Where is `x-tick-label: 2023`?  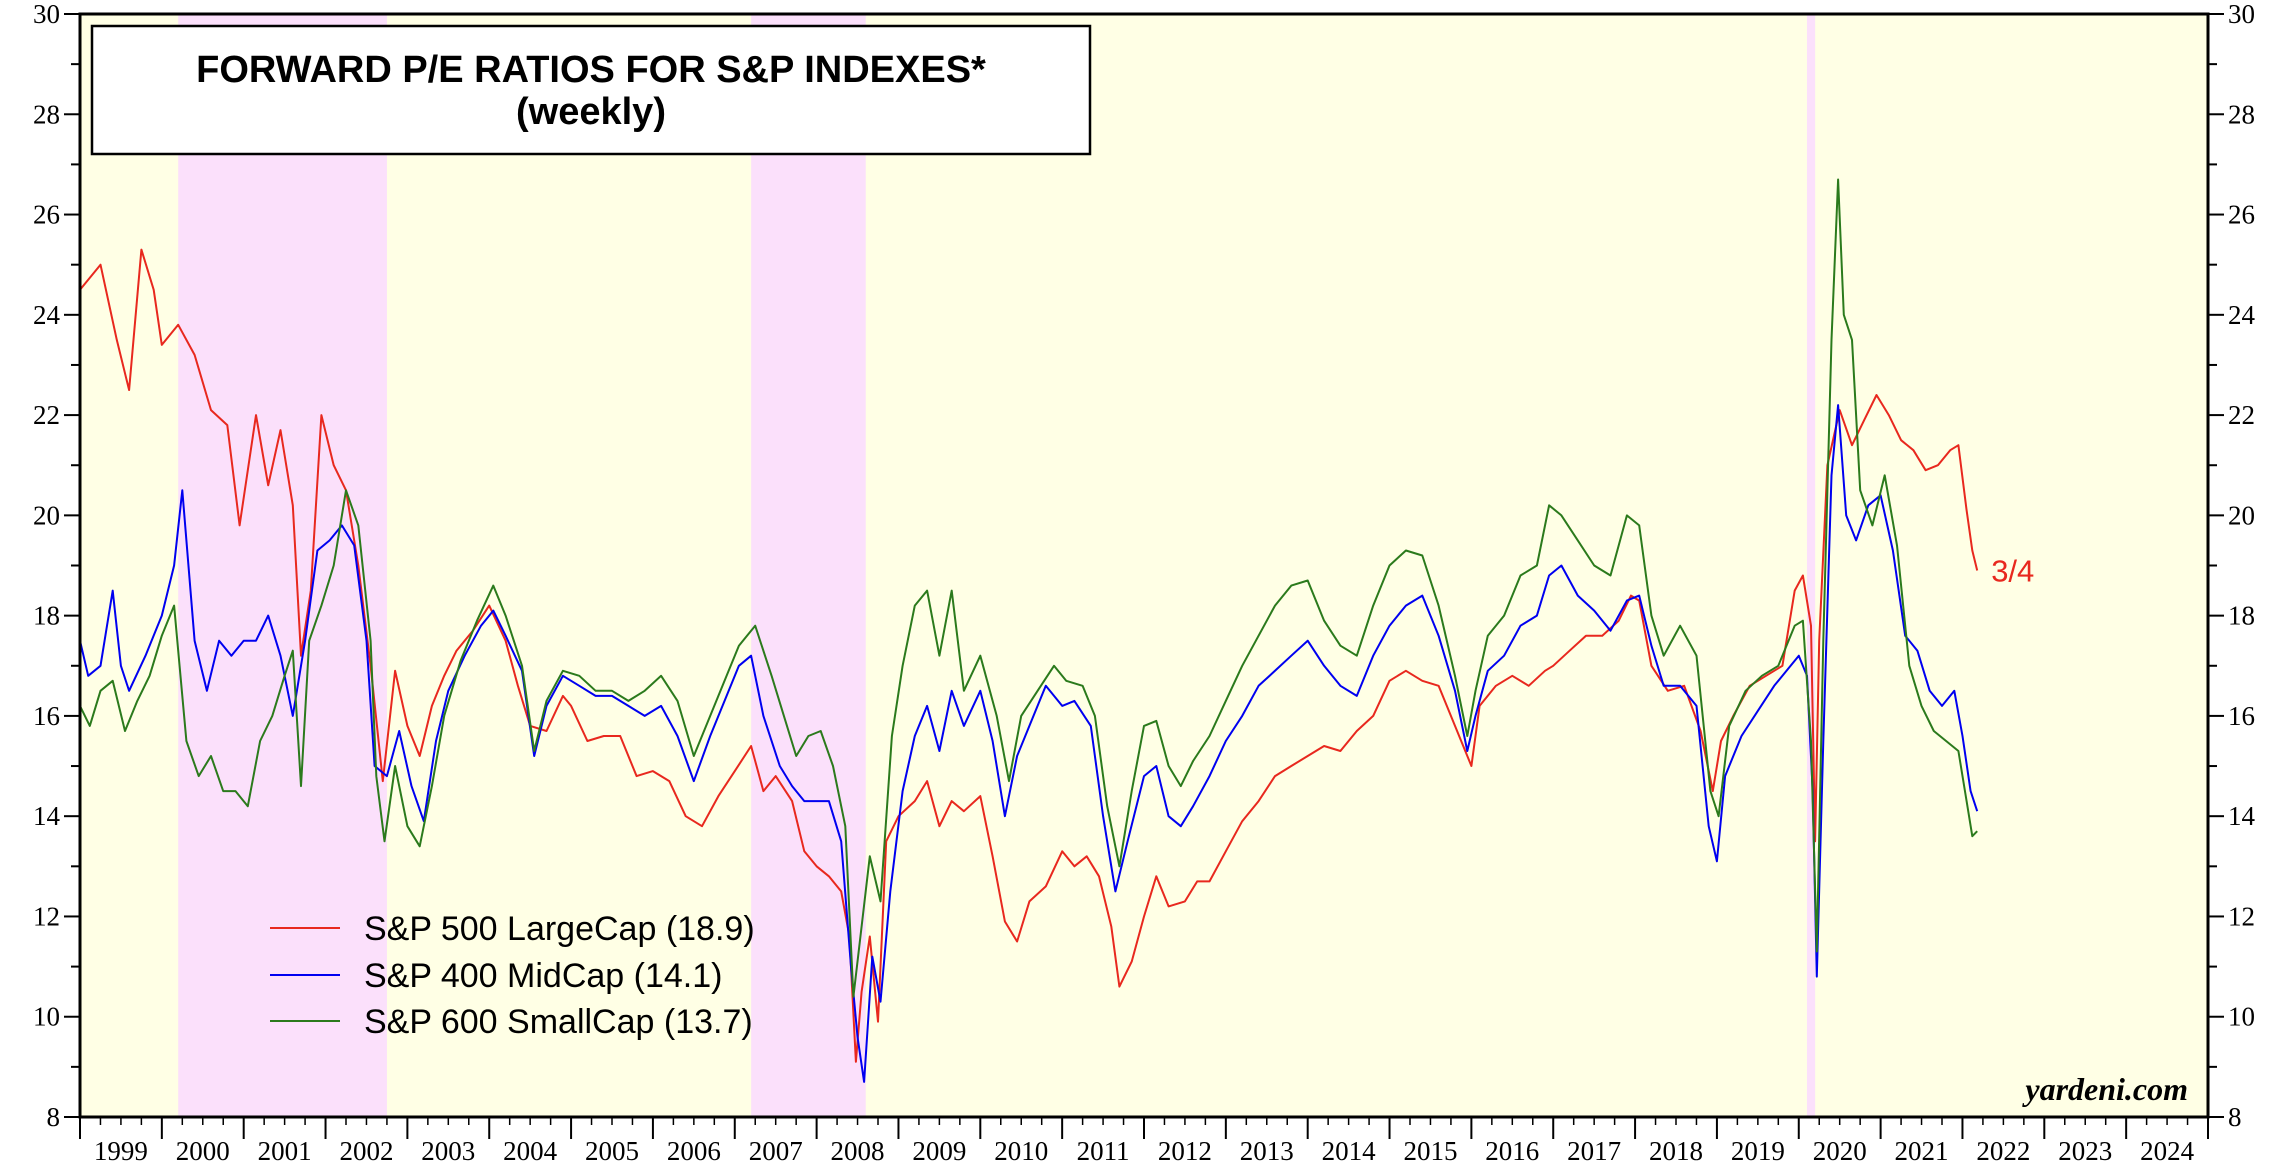 x-tick-label: 2023 is located at coordinates (2085, 1151).